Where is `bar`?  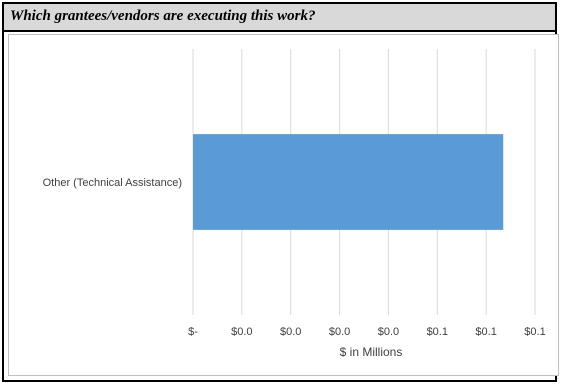
bar is located at coordinates (348, 182).